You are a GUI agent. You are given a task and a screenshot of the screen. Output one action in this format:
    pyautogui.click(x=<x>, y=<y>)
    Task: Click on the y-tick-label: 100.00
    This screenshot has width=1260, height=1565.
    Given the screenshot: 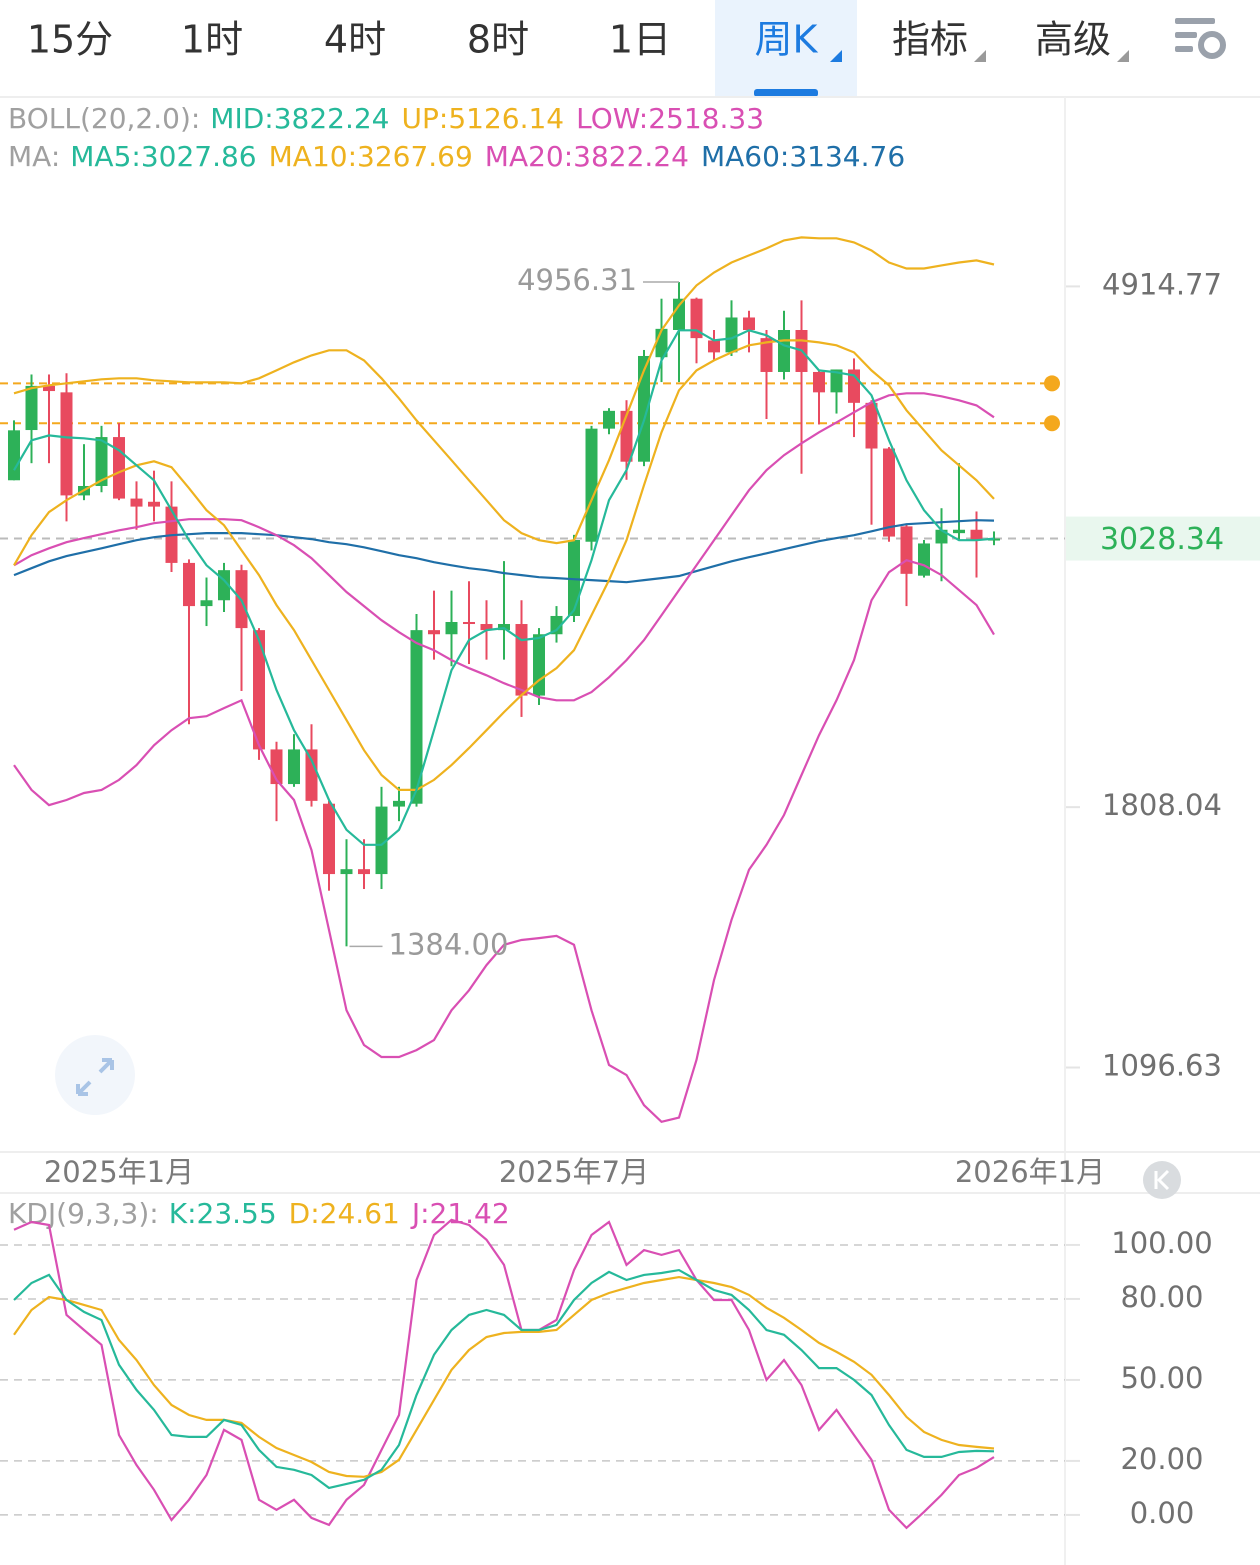 What is the action you would take?
    pyautogui.click(x=1161, y=1243)
    